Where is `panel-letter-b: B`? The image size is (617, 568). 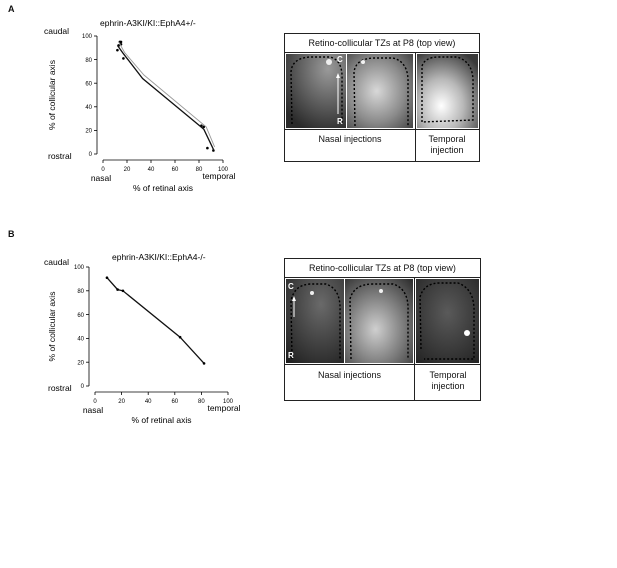
panel-letter-b: B is located at coordinates (11, 234).